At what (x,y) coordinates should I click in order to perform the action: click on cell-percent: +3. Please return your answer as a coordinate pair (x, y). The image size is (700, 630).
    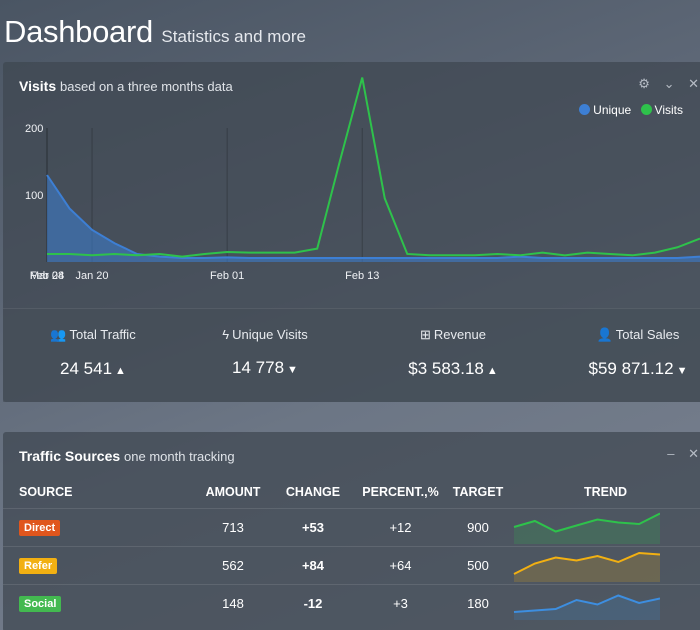
    Looking at the image, I should click on (400, 602).